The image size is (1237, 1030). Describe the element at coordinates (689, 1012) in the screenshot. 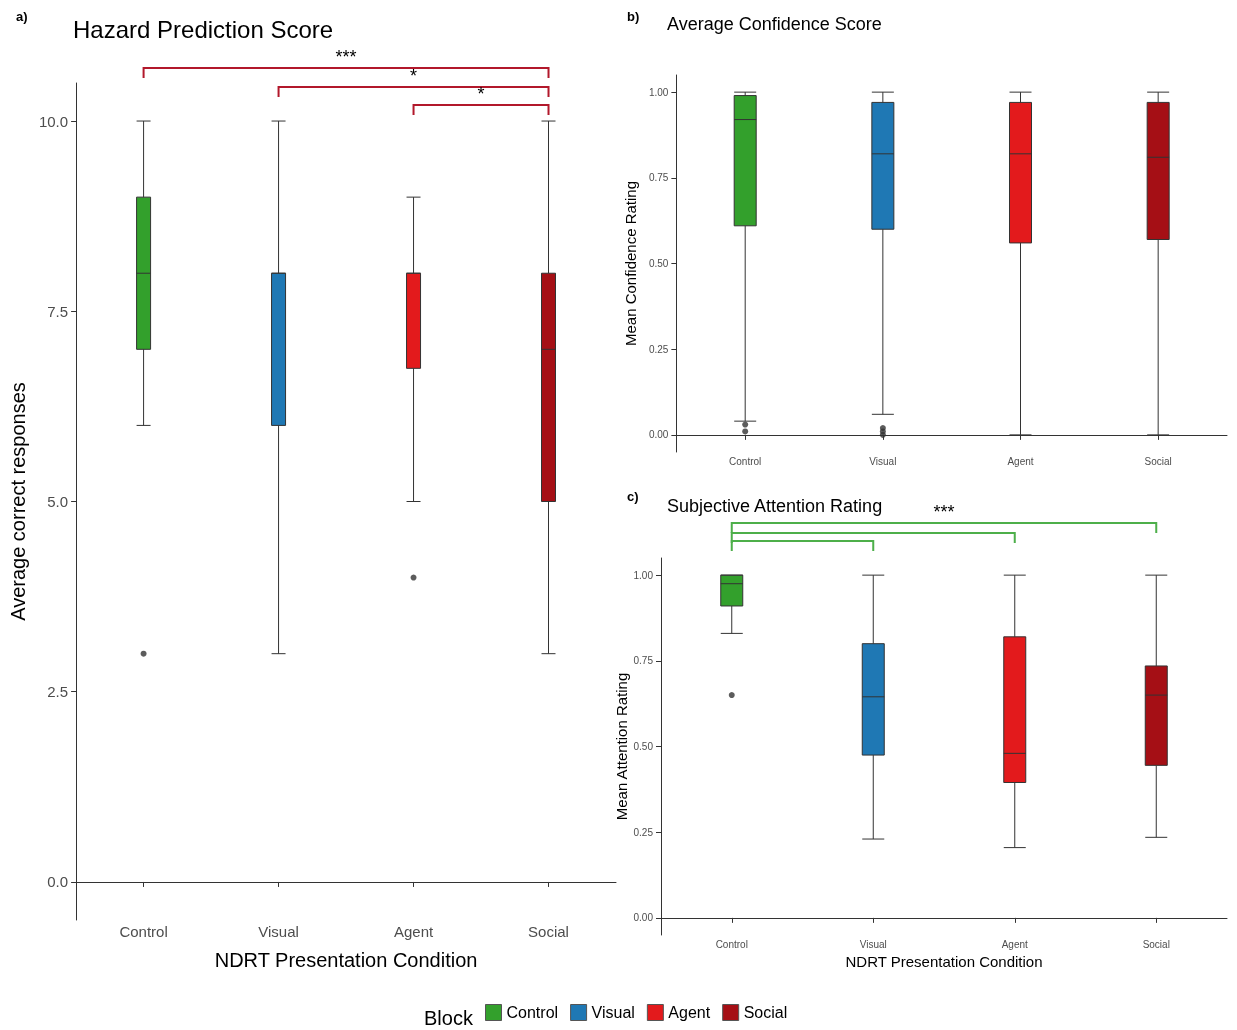

I see `legend-label: Agent` at that location.